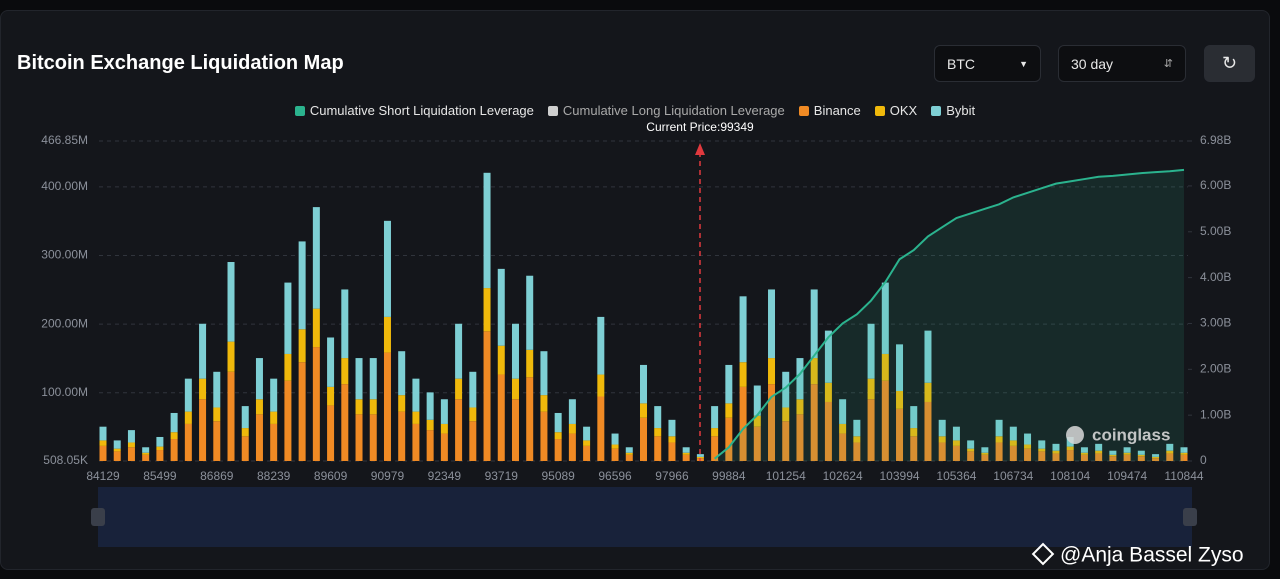  Describe the element at coordinates (666, 110) in the screenshot. I see `legend-item: Cumulative Long Liquidation Leverage` at that location.